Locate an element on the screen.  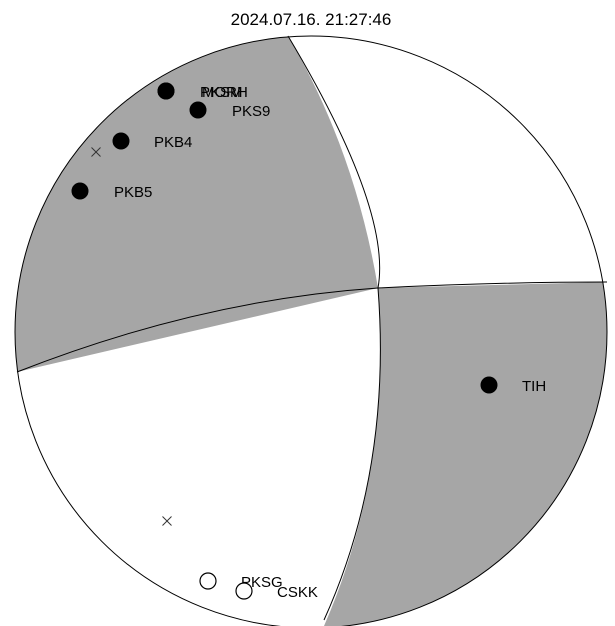
station-label: MORH is located at coordinates (225, 92).